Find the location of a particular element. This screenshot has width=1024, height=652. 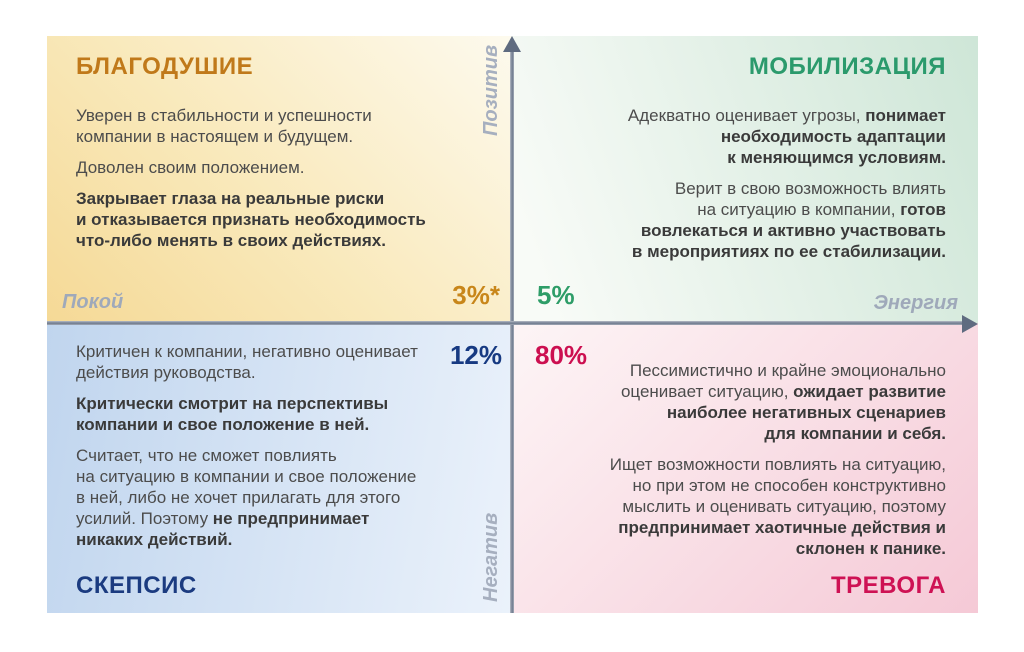

quadrant-title-skepticism: СКЕПСИС is located at coordinates (136, 585).